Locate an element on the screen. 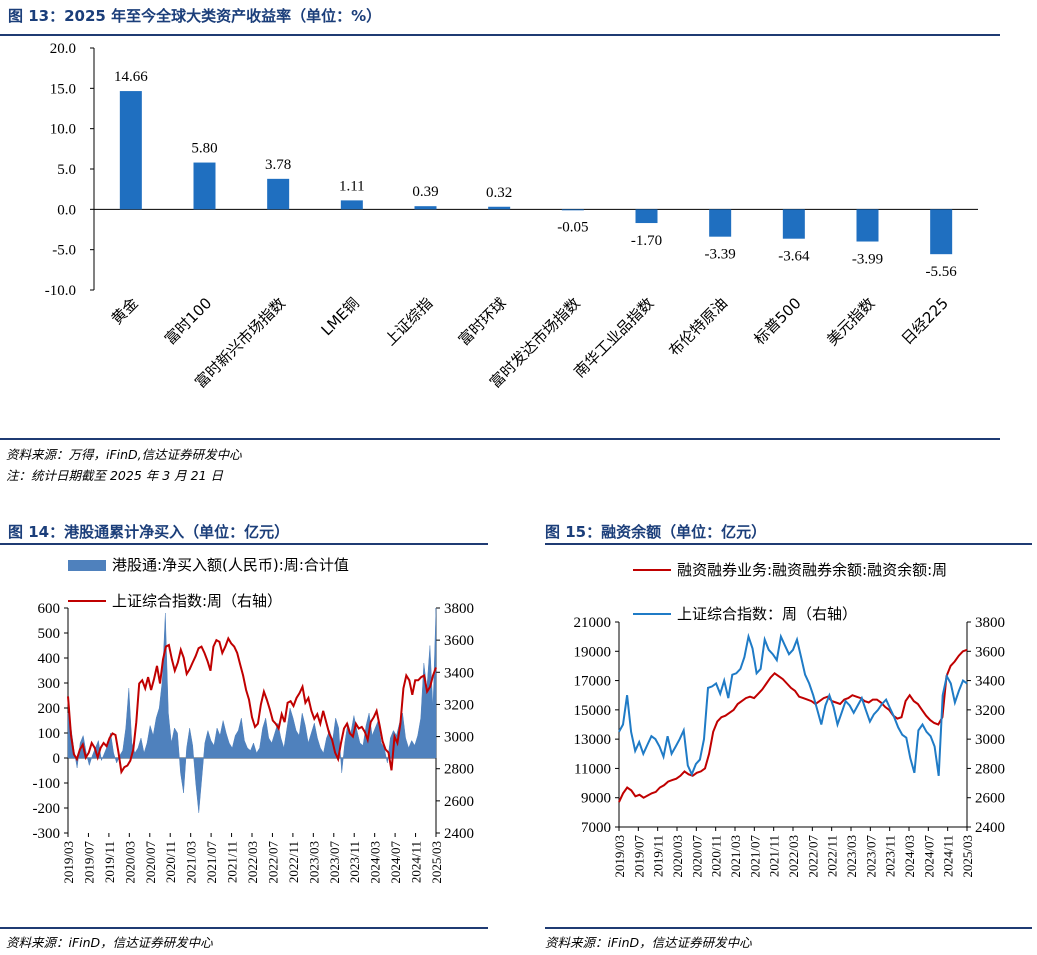 This screenshot has height=955, width=1037. data-label: 5.80 is located at coordinates (204, 149).